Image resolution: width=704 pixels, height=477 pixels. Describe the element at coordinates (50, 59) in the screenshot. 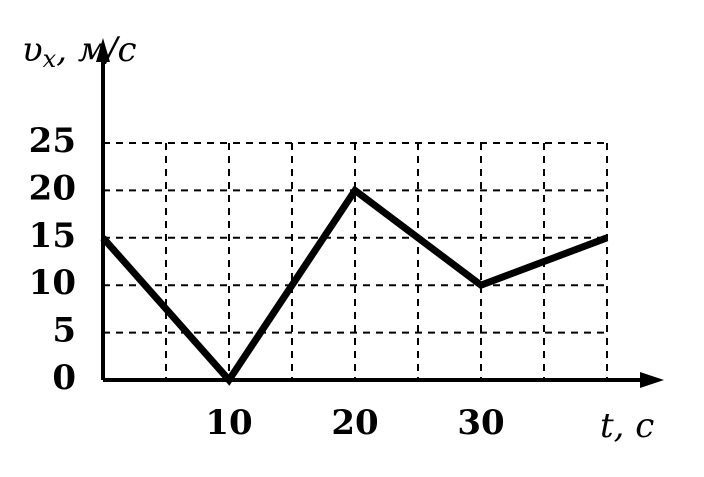

I see `y-label-subscript: x` at that location.